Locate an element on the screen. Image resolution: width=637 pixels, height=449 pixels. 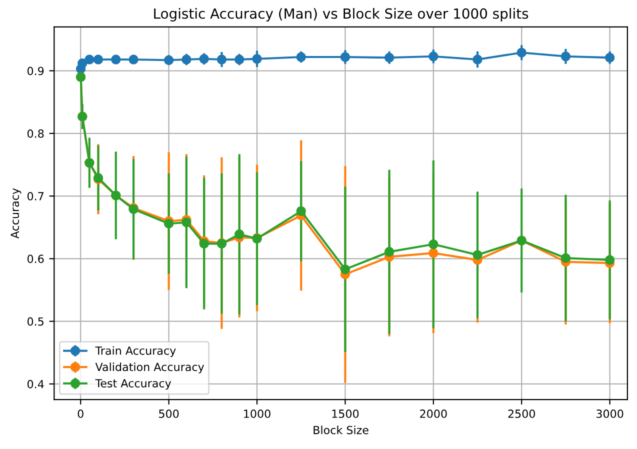
x-axis-title: Block Size is located at coordinates (341, 430).